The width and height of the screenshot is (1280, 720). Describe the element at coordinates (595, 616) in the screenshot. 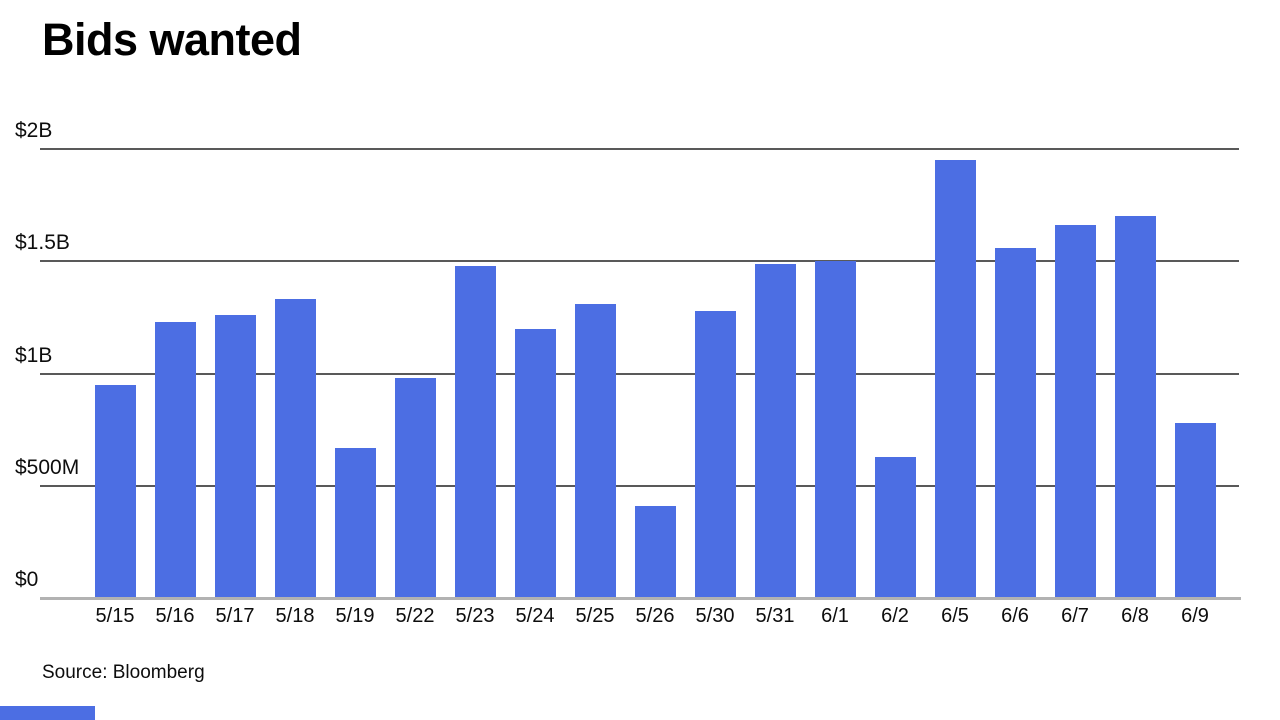

I see `x-tick-label: 5/25` at that location.